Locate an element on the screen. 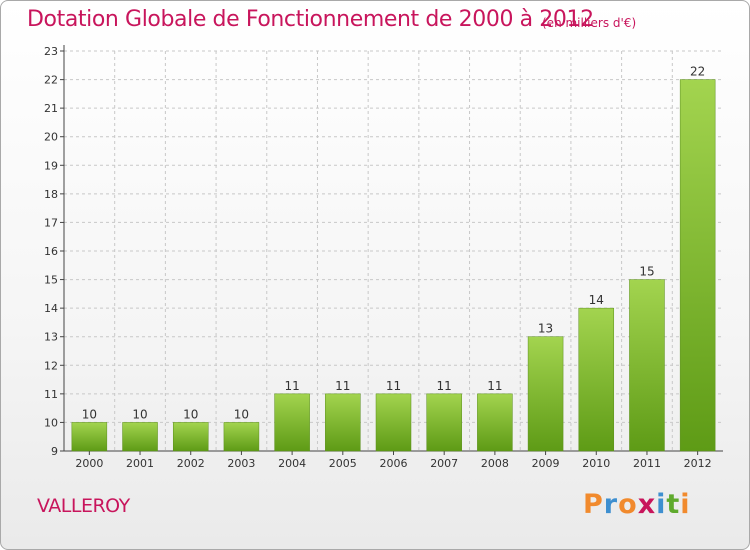  logo-letter: P is located at coordinates (593, 504).